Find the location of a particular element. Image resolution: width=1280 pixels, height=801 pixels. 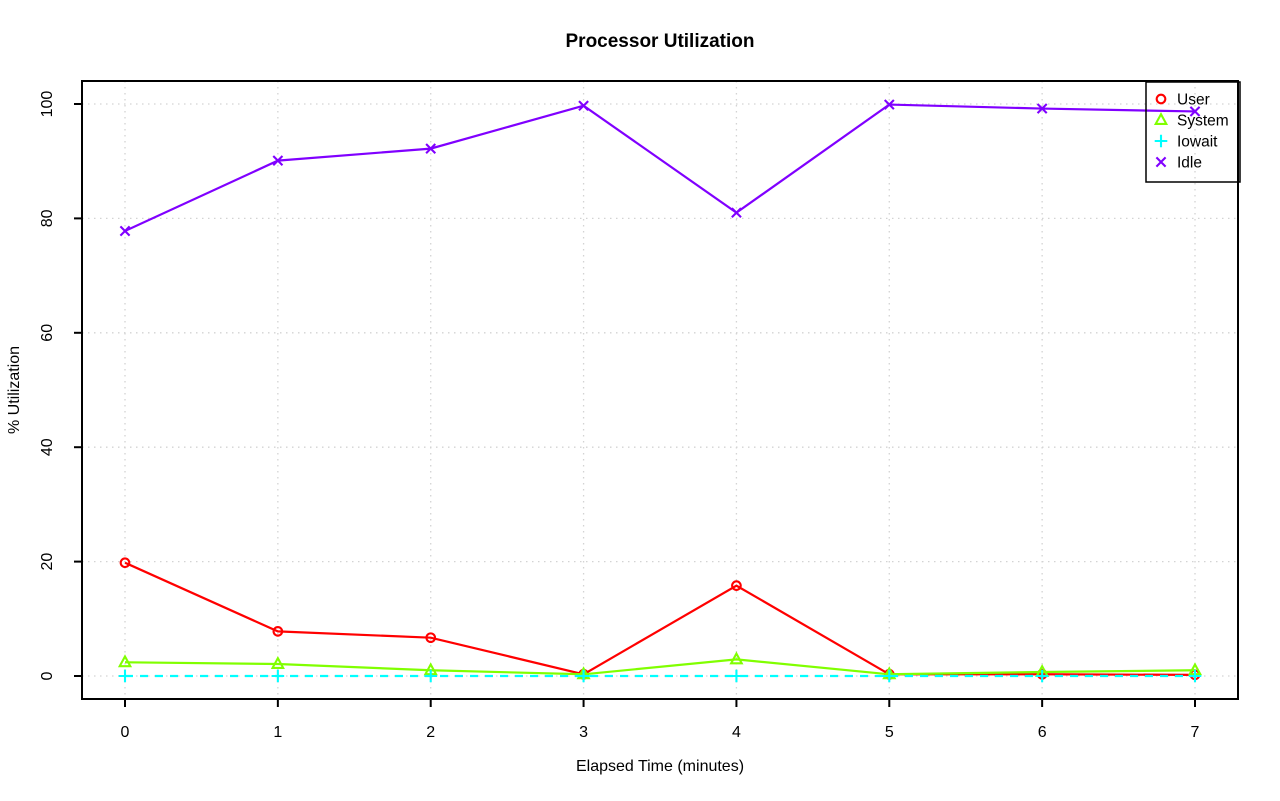

legend-marker-system is located at coordinates (1161, 118).